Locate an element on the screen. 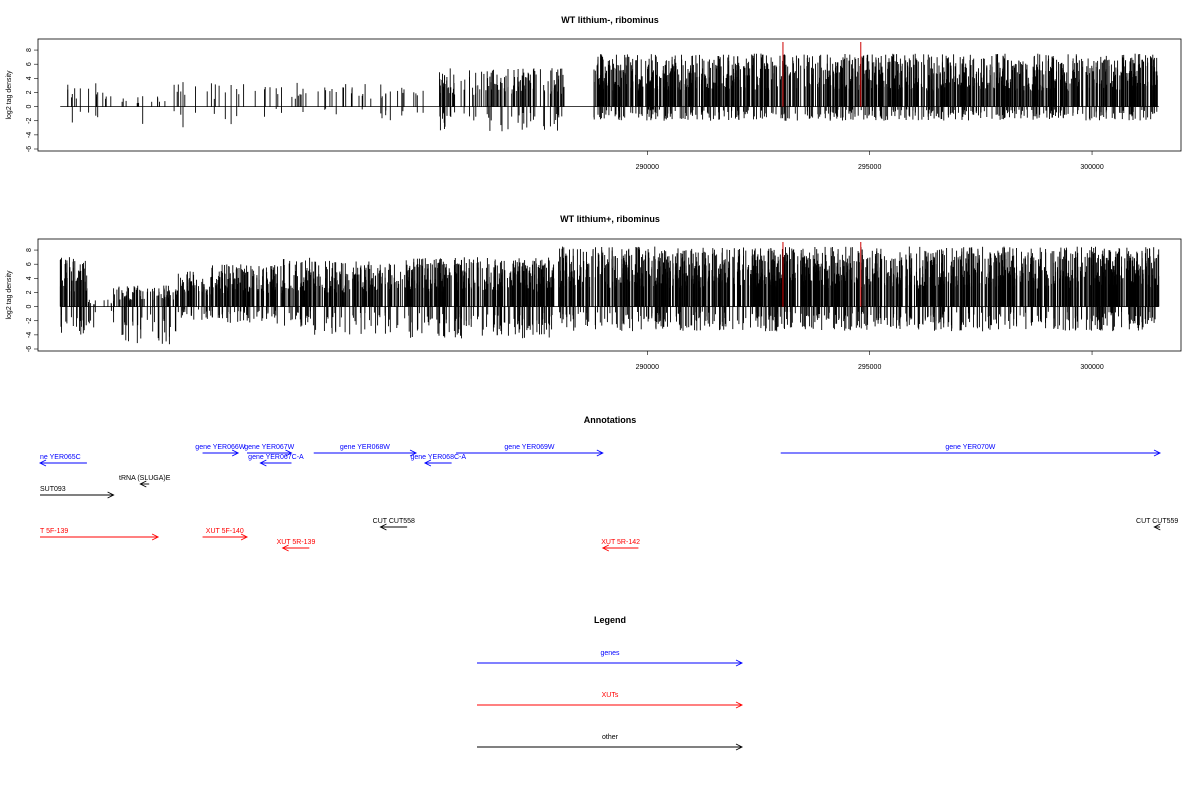  legend-label: other is located at coordinates (610, 737).